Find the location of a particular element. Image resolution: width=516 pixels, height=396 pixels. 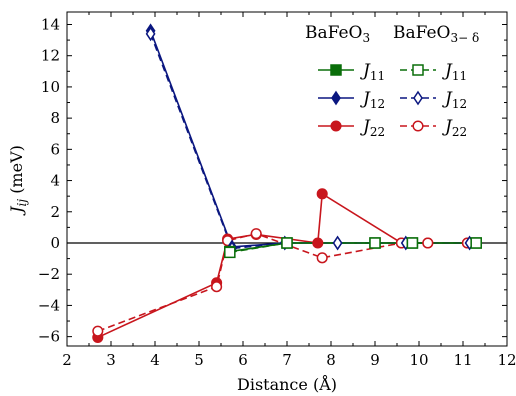

x-tick-label: 9 is located at coordinates (375, 360).